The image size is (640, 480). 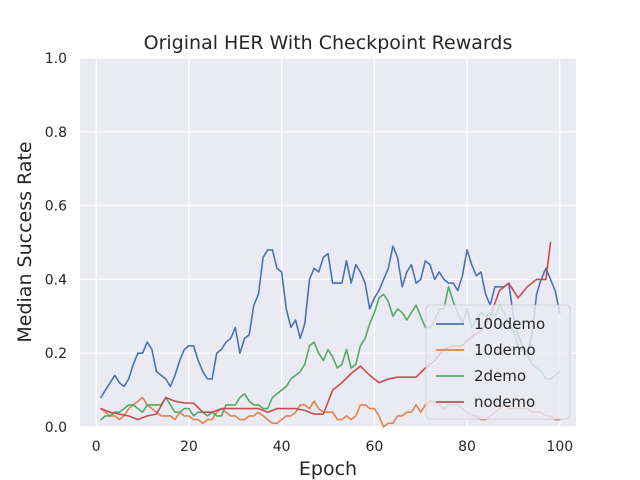 I want to click on legend-label: nodemo, so click(x=504, y=402).